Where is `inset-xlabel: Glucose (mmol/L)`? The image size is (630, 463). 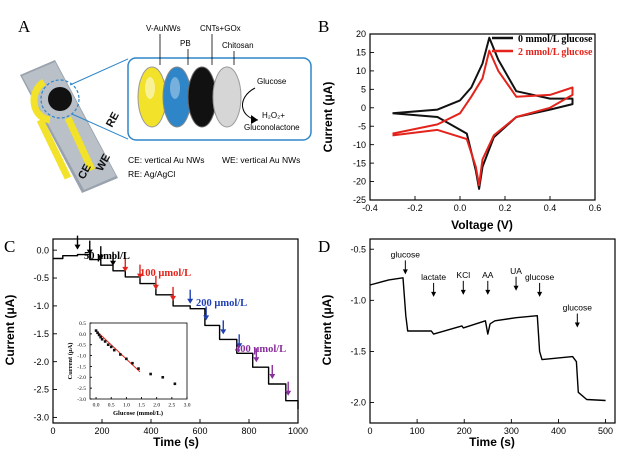
inset-xlabel: Glucose (mmol/L) is located at coordinates (138, 413).